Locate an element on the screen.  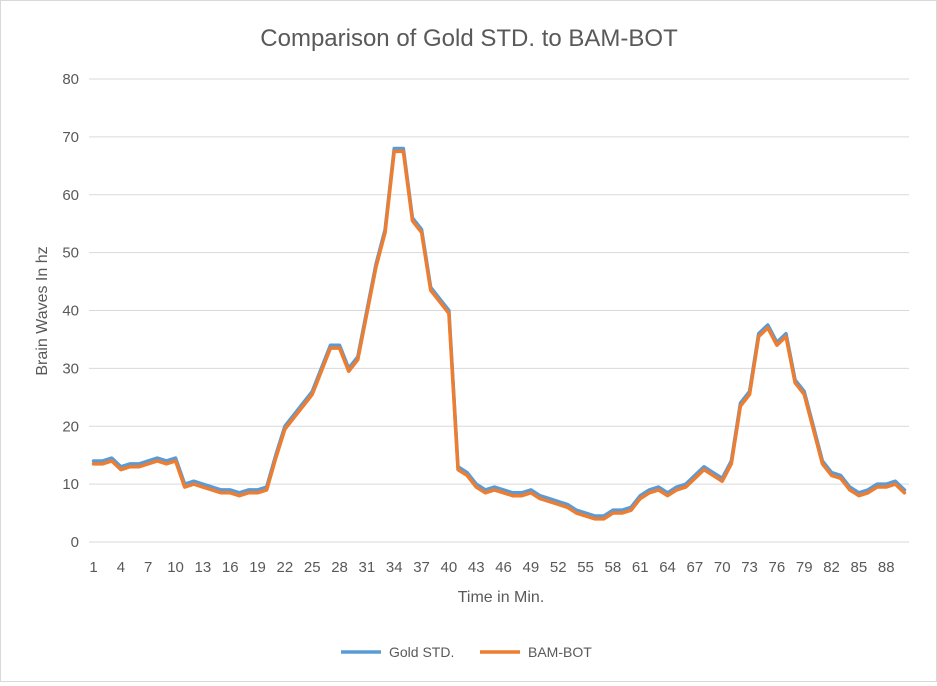
legend-label: Gold STD. is located at coordinates (421, 652).